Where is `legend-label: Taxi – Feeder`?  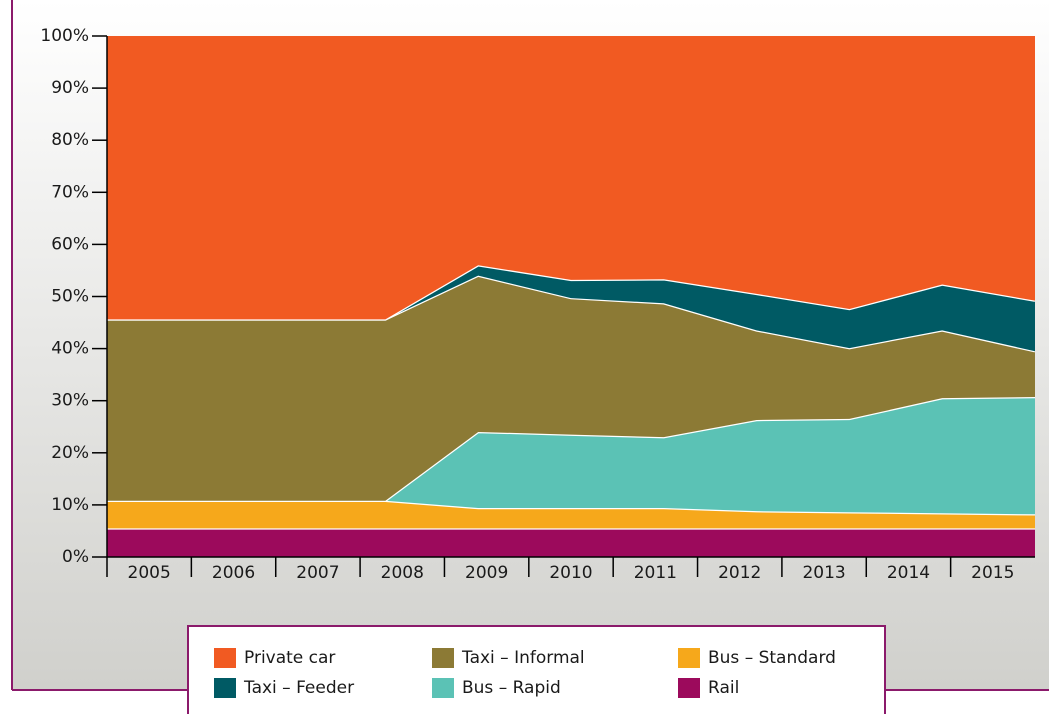 legend-label: Taxi – Feeder is located at coordinates (298, 688).